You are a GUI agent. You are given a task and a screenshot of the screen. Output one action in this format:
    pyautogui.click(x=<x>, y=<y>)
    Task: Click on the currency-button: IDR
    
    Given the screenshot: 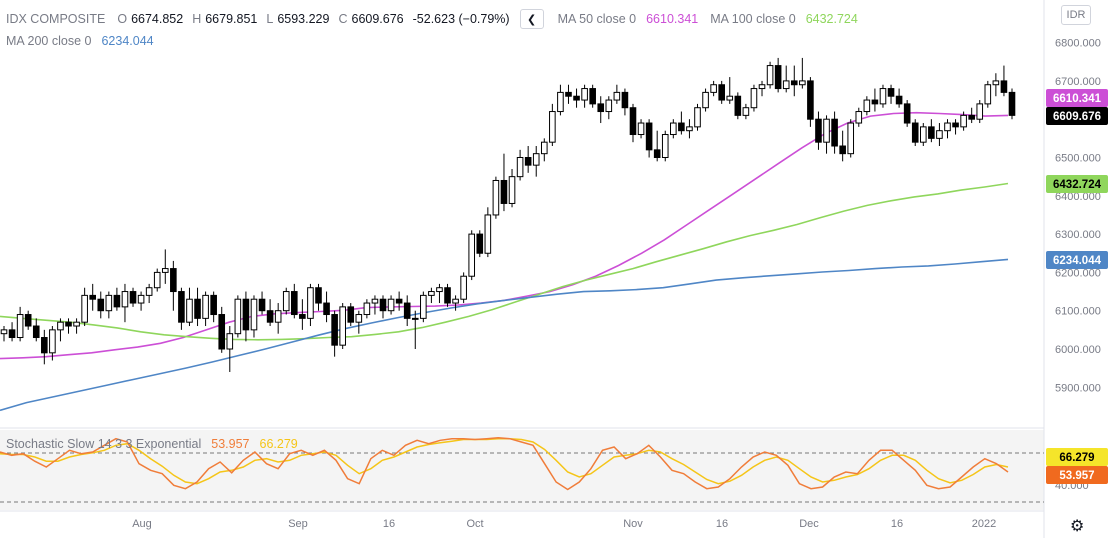 What is the action you would take?
    pyautogui.click(x=1076, y=15)
    